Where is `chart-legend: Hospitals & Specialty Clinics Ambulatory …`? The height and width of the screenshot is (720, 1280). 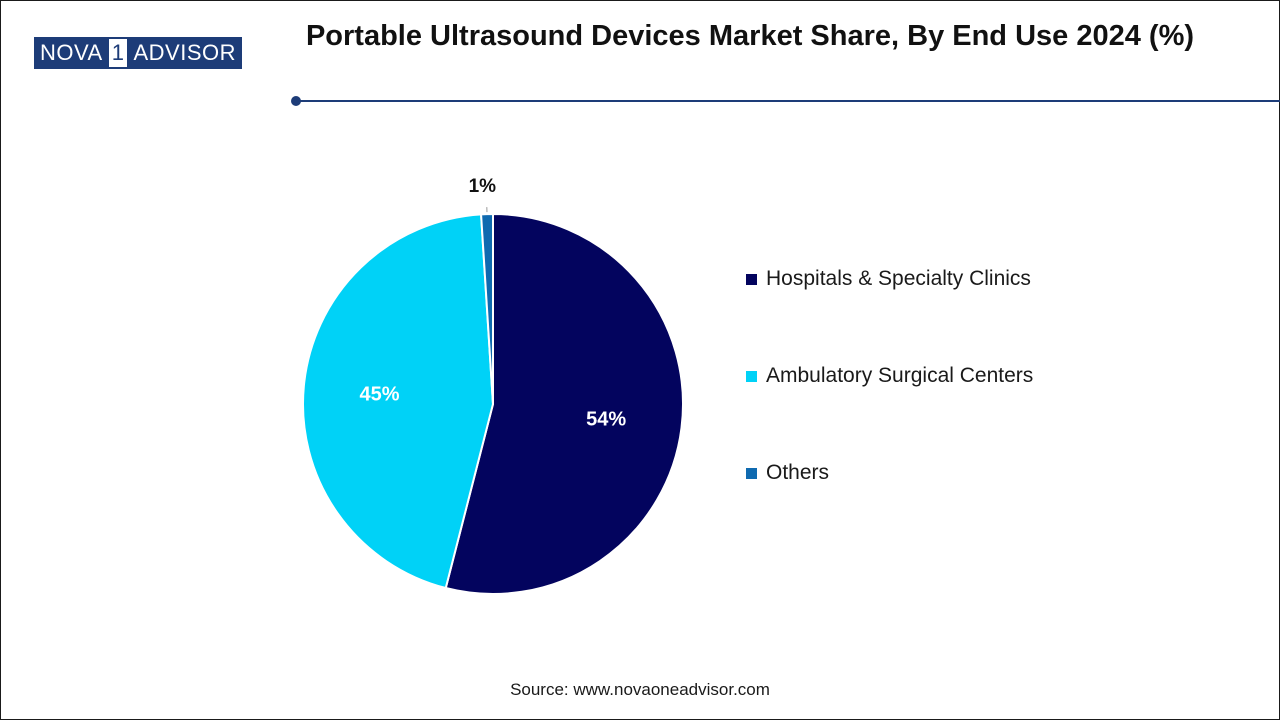 chart-legend: Hospitals & Specialty Clinics Ambulatory … is located at coordinates (889, 409).